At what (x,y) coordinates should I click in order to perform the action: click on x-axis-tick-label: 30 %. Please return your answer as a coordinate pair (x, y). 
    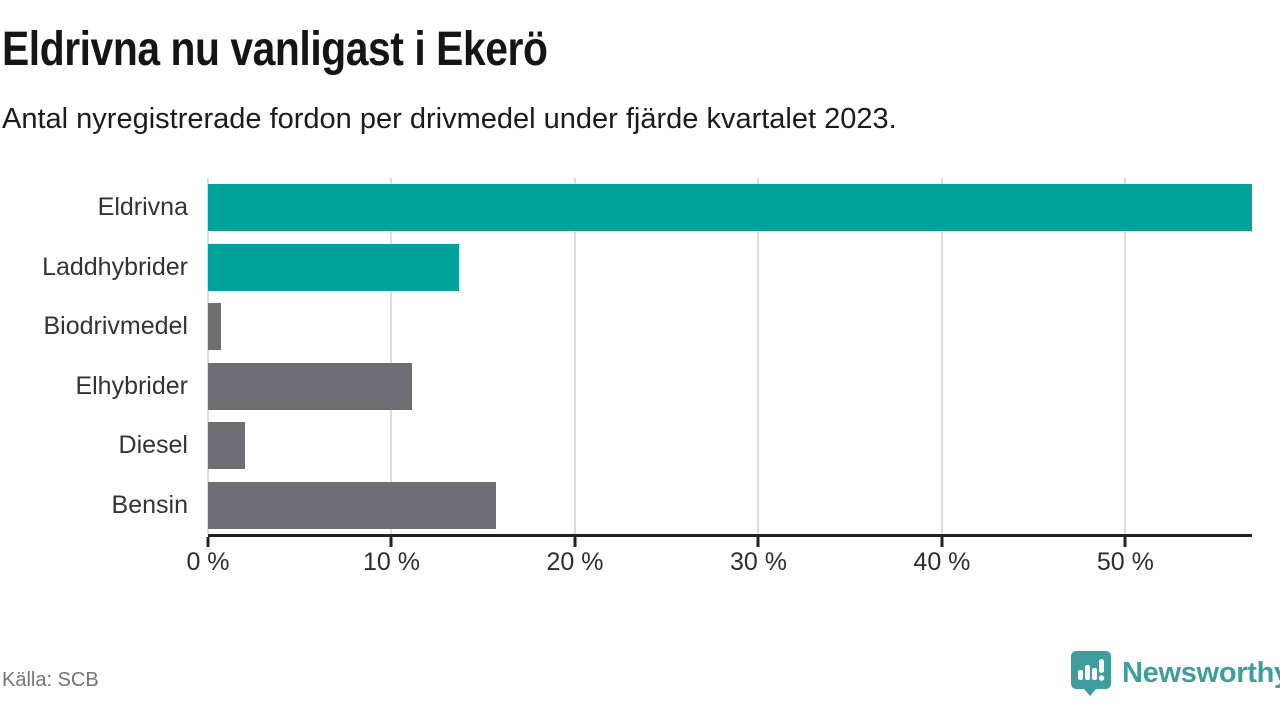
    Looking at the image, I should click on (758, 562).